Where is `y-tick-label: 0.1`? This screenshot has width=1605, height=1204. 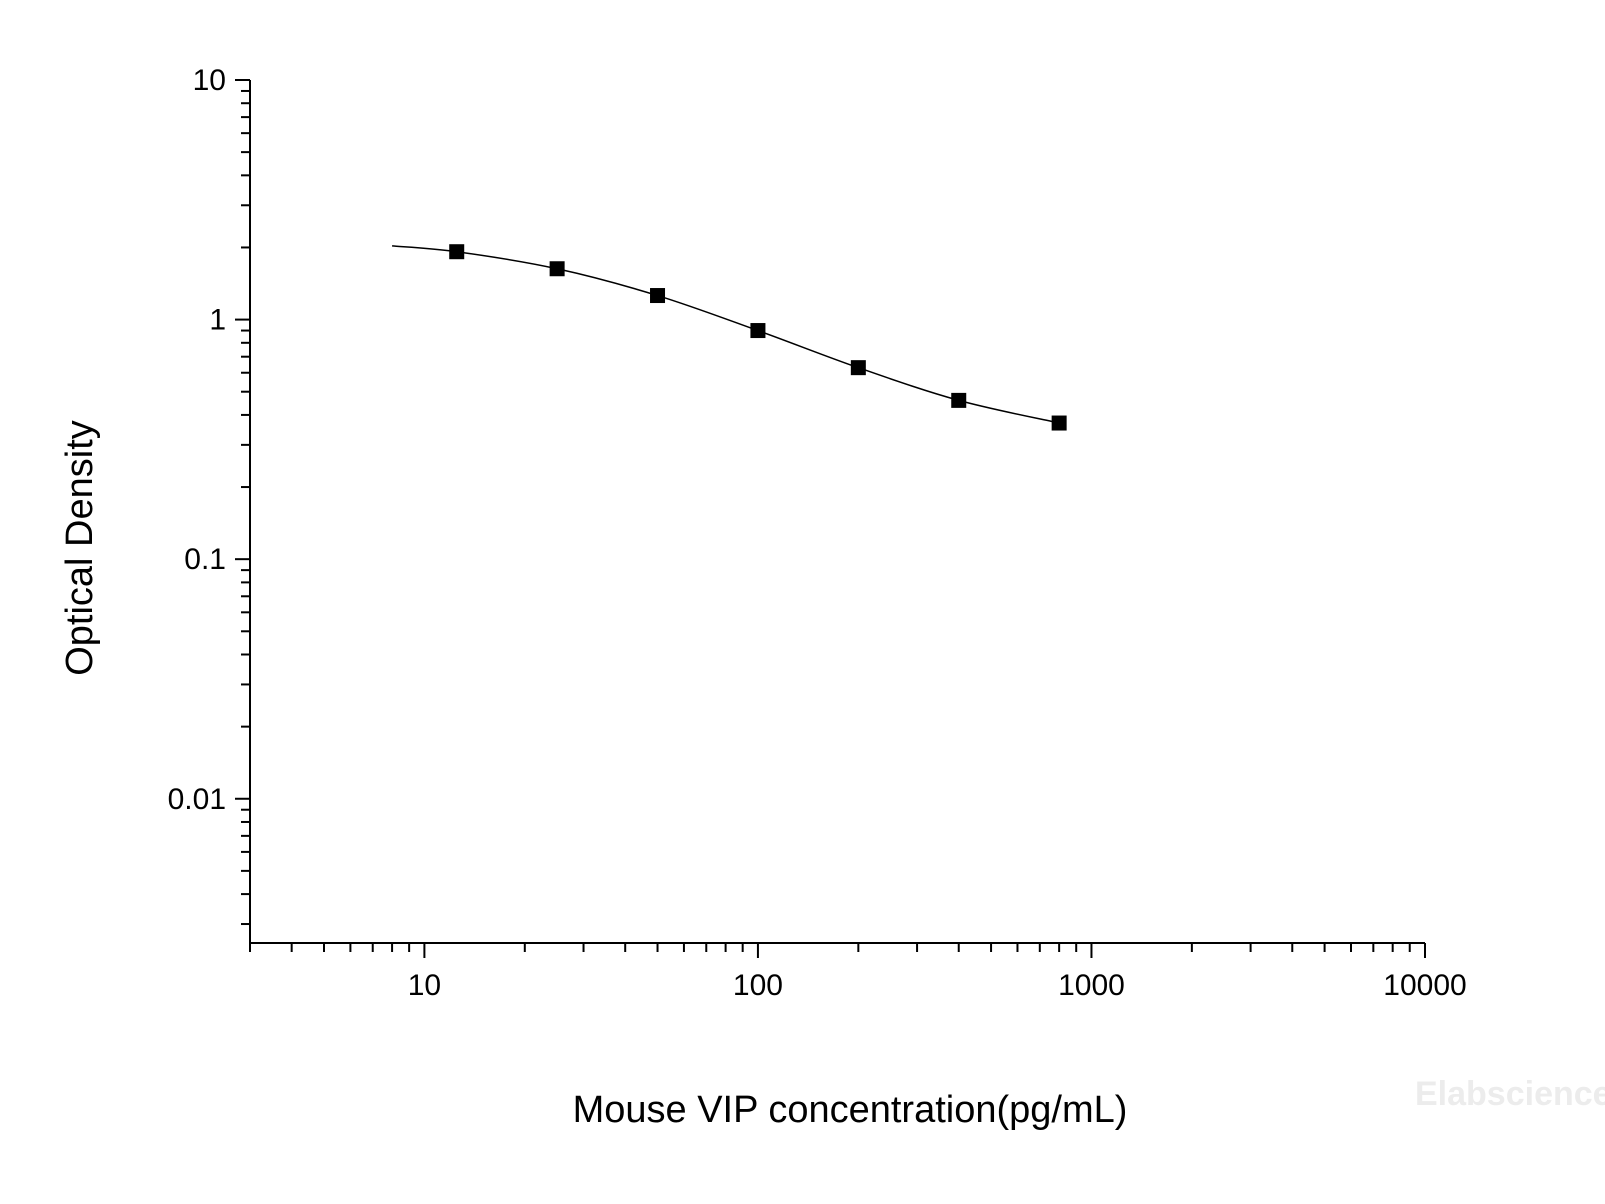 y-tick-label: 0.1 is located at coordinates (205, 559).